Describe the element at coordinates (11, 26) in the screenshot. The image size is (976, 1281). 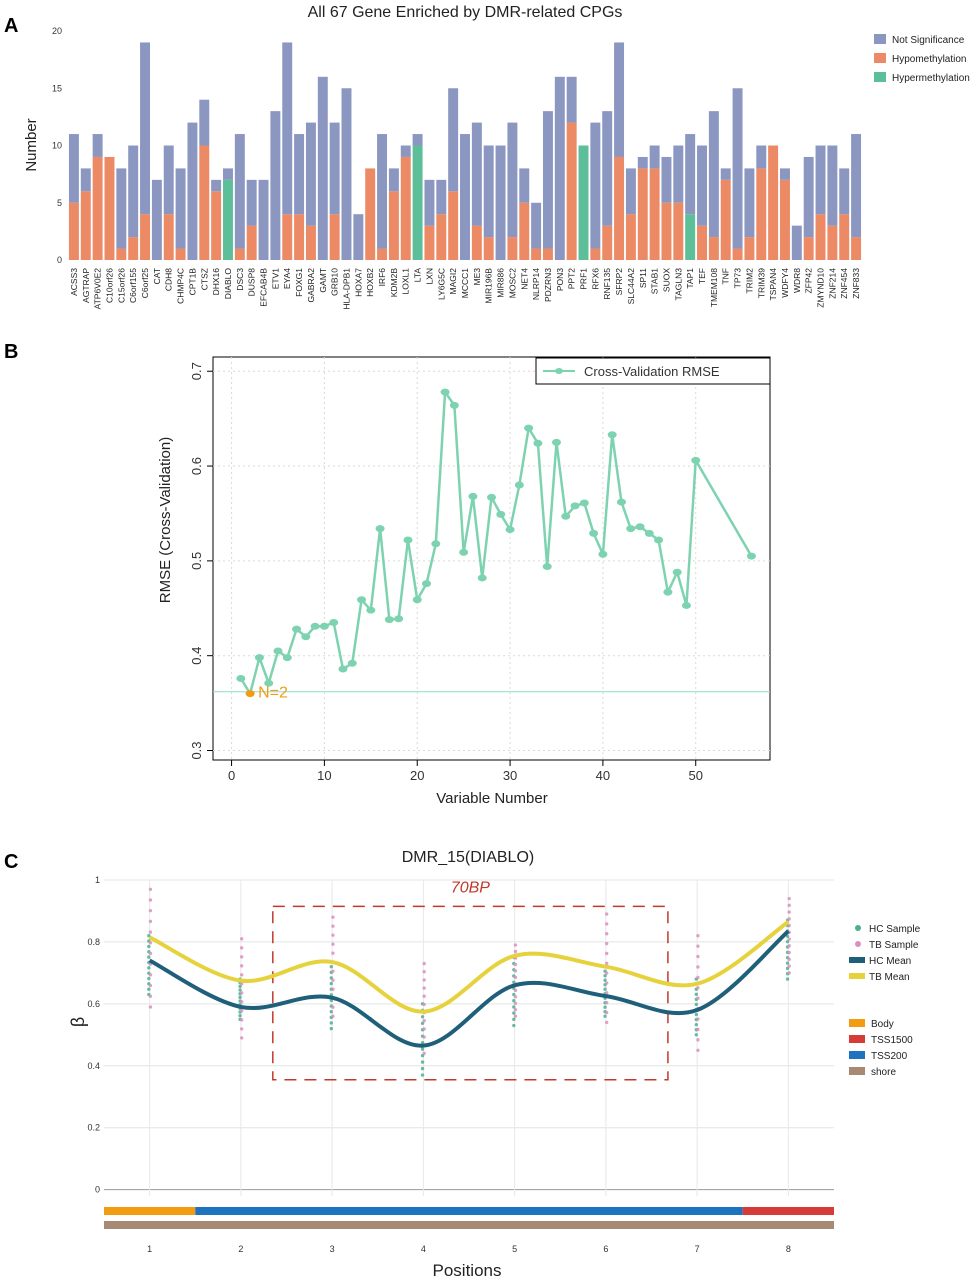
I see `panel-label-a: A` at that location.